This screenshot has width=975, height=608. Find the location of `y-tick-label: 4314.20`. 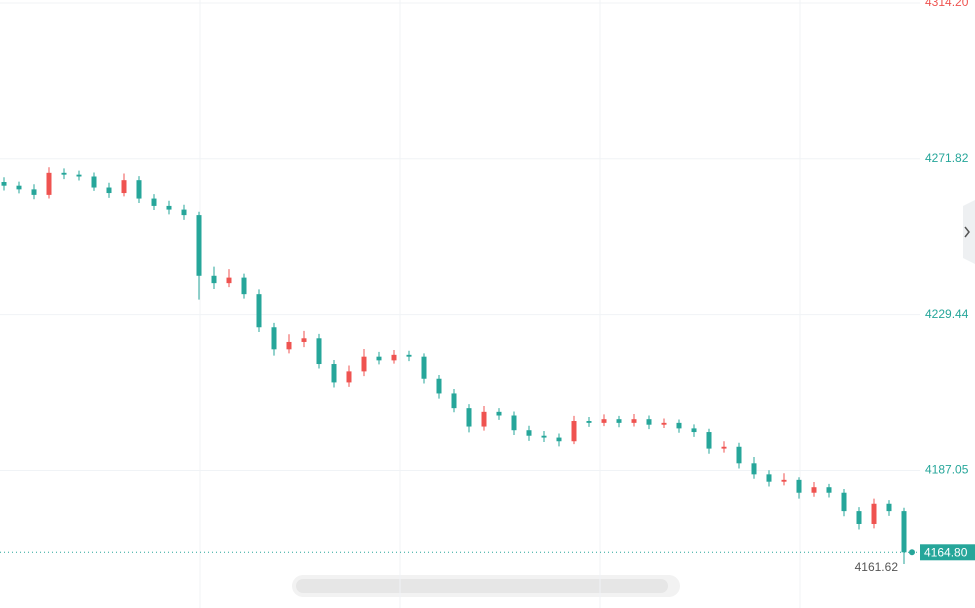

y-tick-label: 4314.20 is located at coordinates (947, 4).